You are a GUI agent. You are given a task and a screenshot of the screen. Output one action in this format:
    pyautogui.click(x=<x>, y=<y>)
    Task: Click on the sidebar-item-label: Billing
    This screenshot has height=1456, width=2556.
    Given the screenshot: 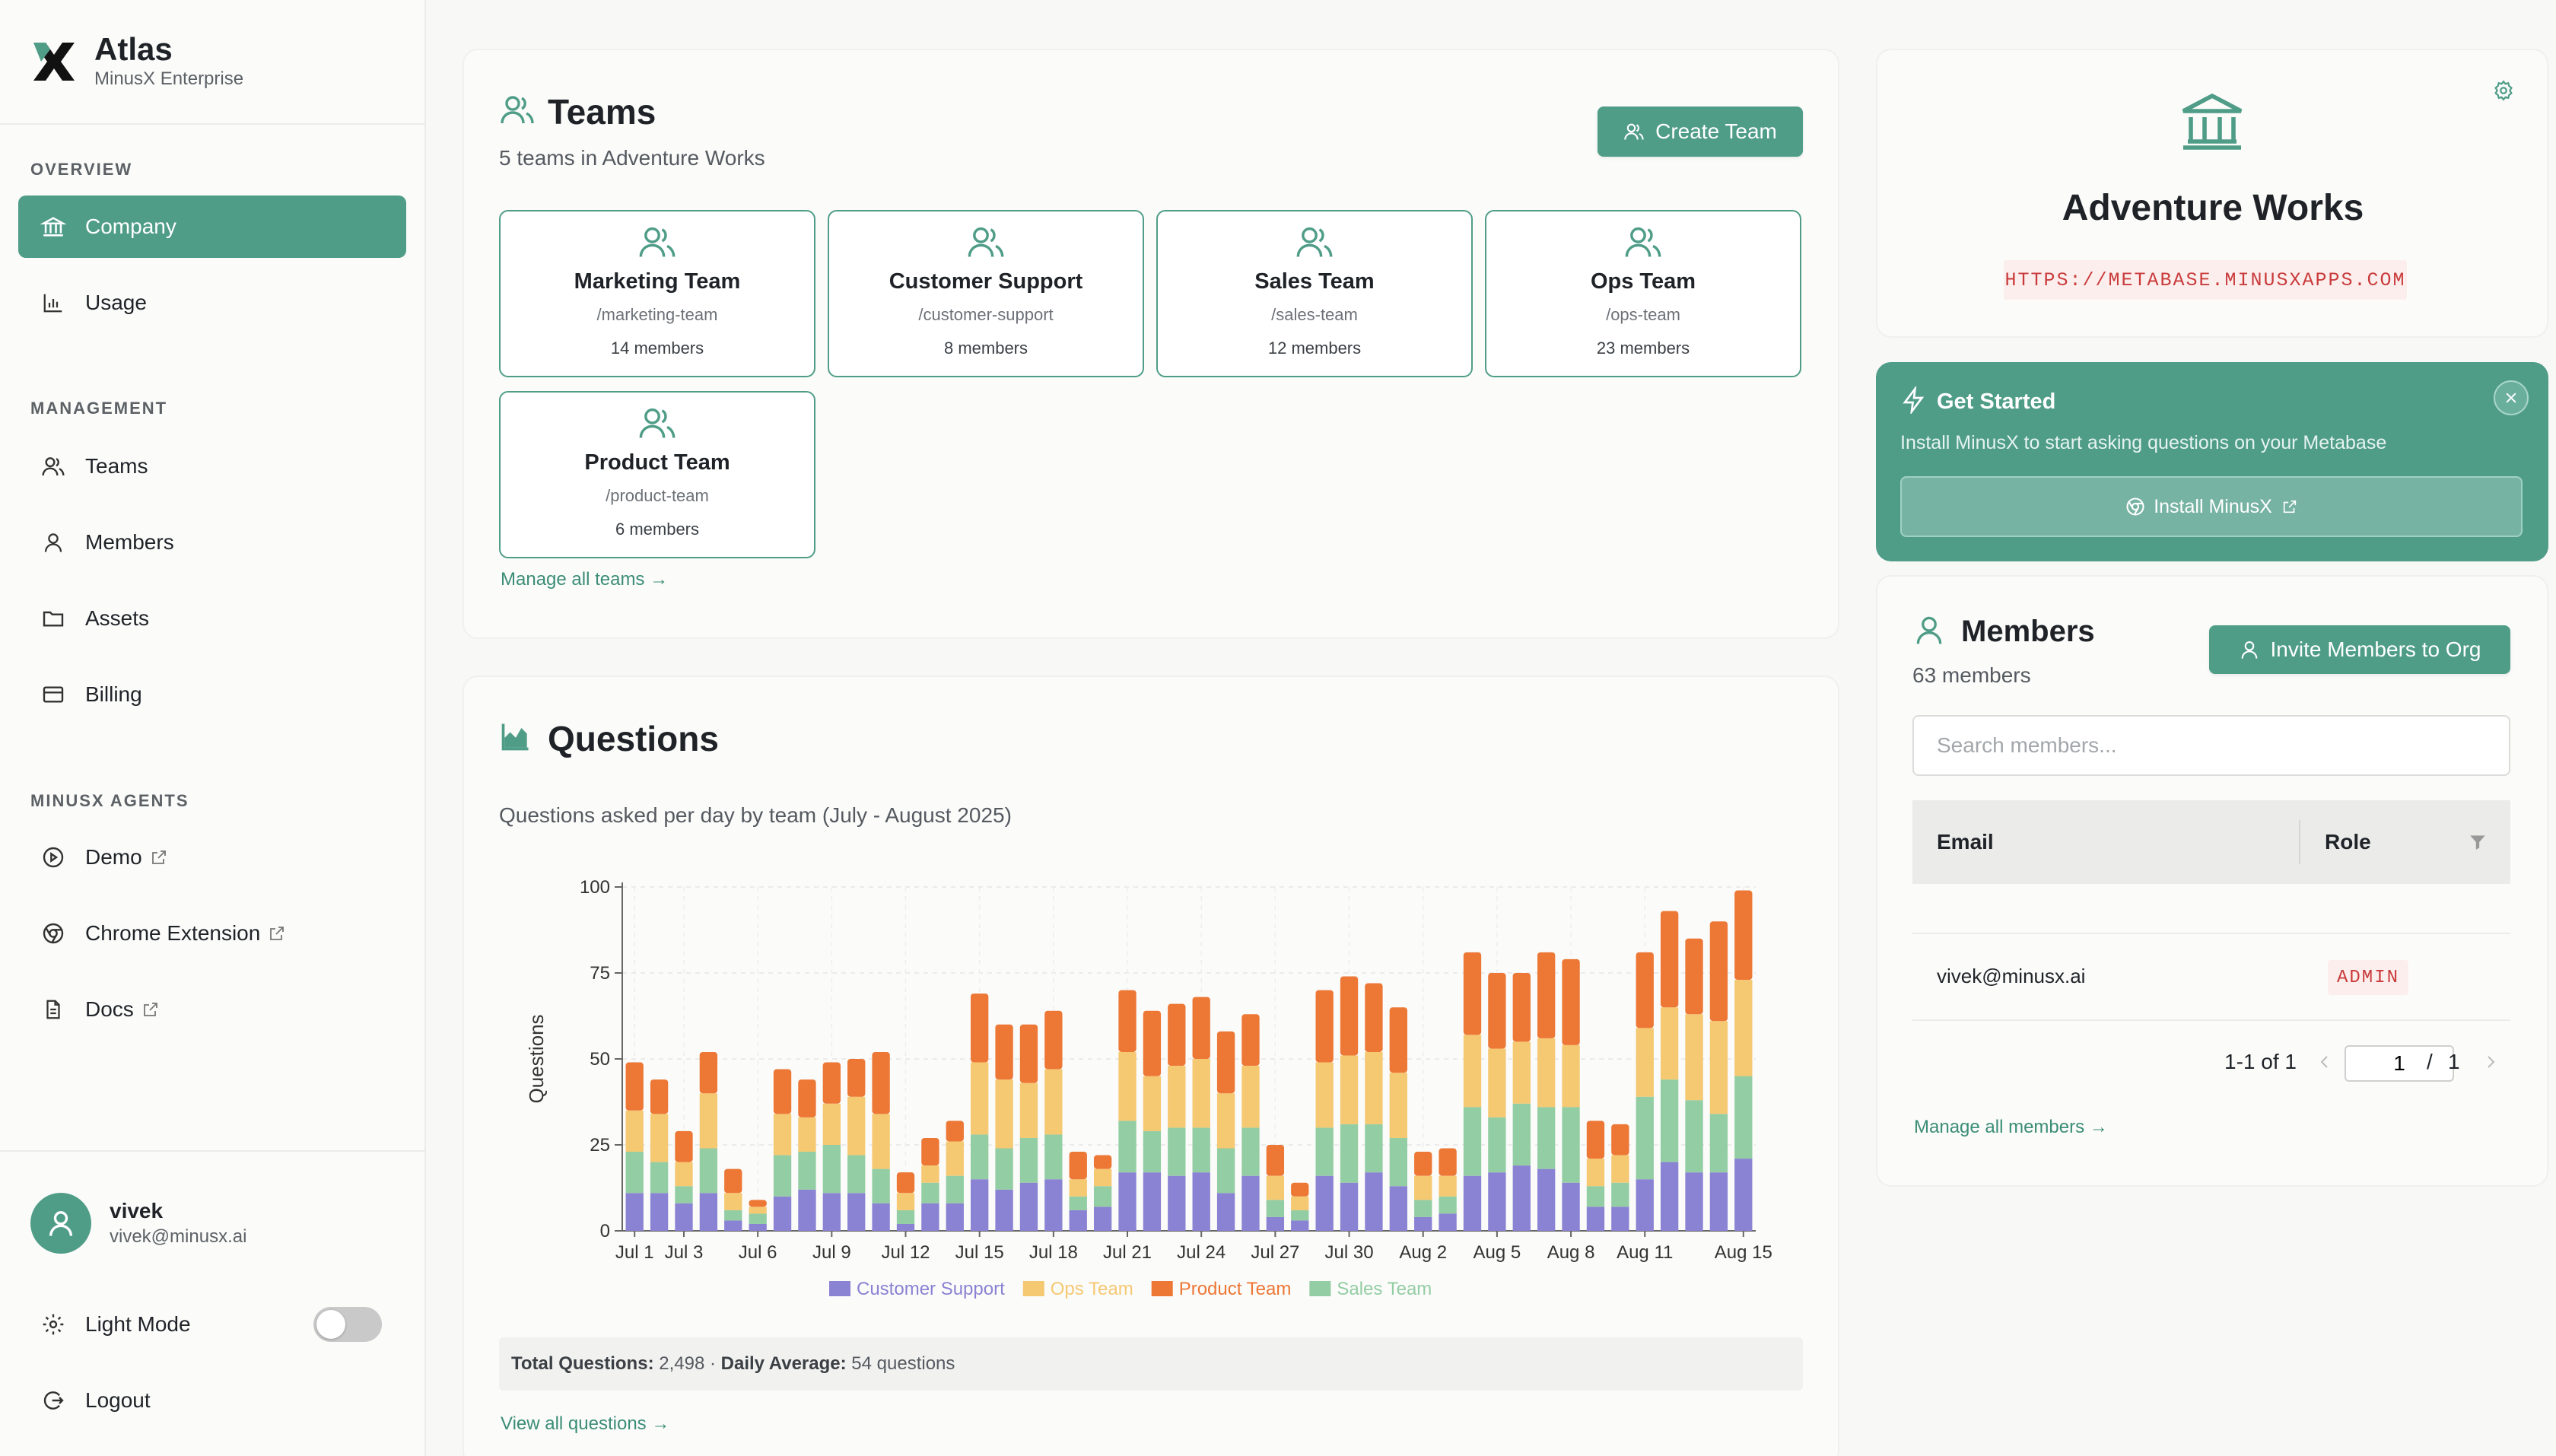 What is the action you would take?
    pyautogui.click(x=114, y=694)
    